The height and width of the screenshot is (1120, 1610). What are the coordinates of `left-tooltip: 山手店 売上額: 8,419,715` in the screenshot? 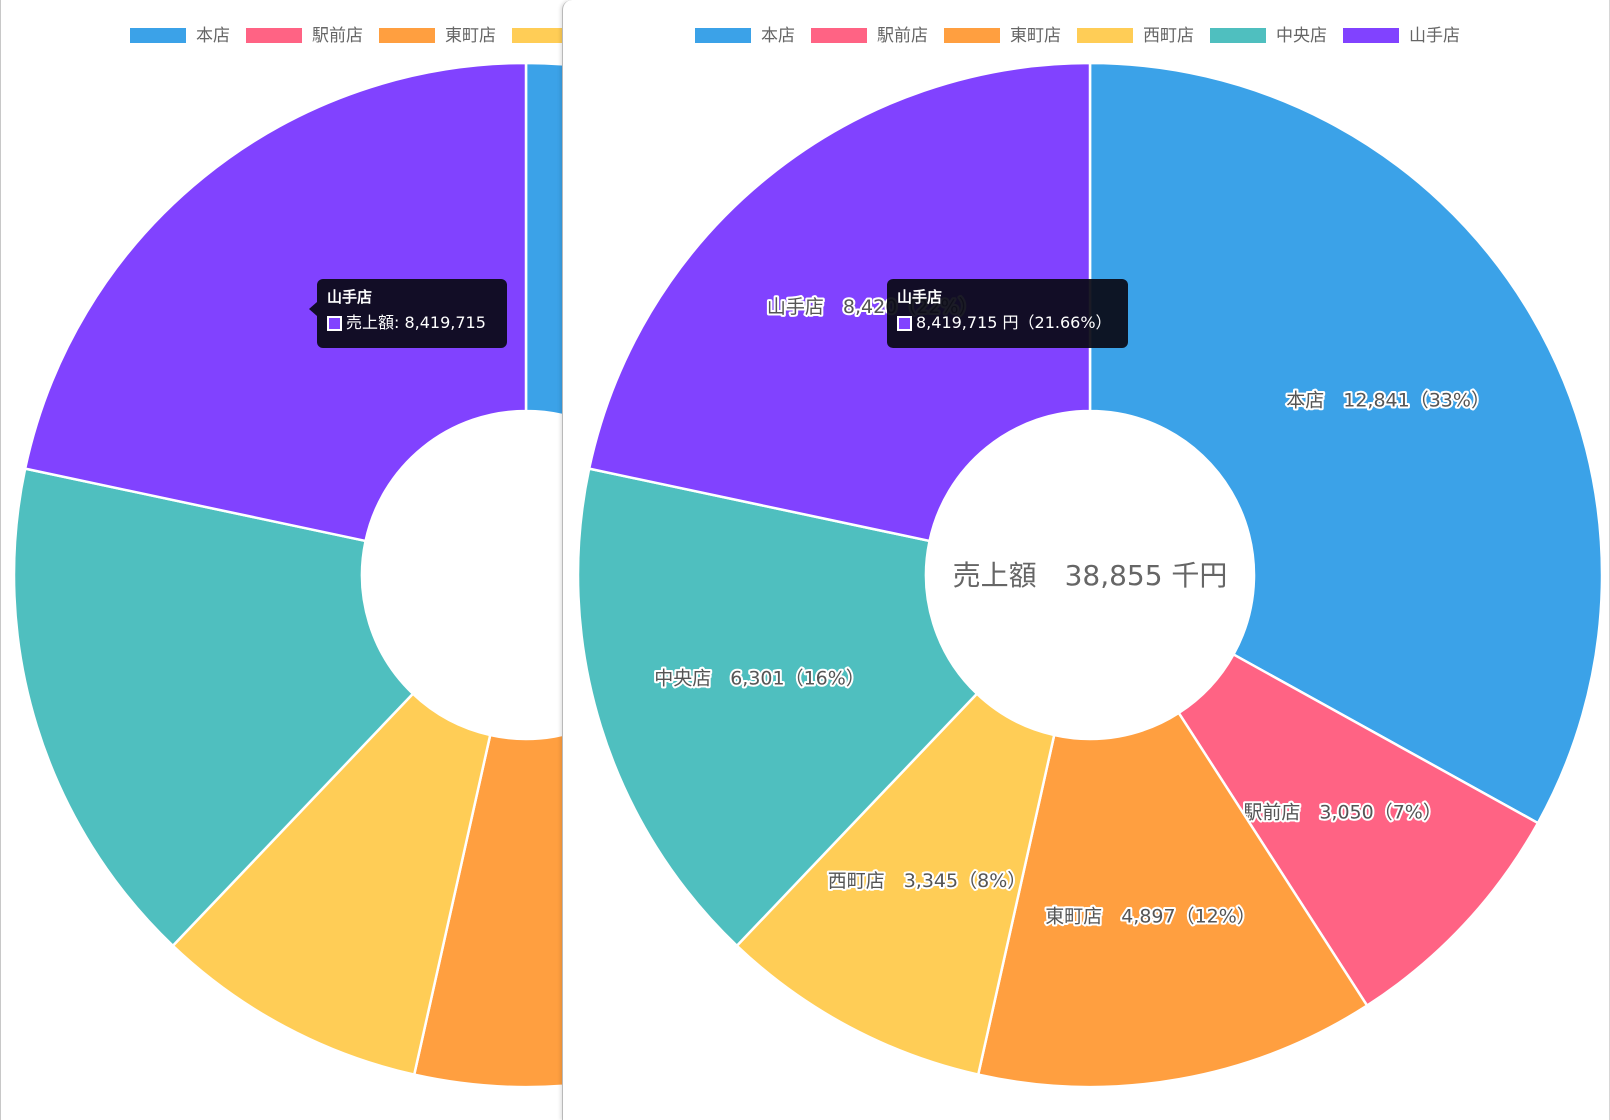 It's located at (412, 313).